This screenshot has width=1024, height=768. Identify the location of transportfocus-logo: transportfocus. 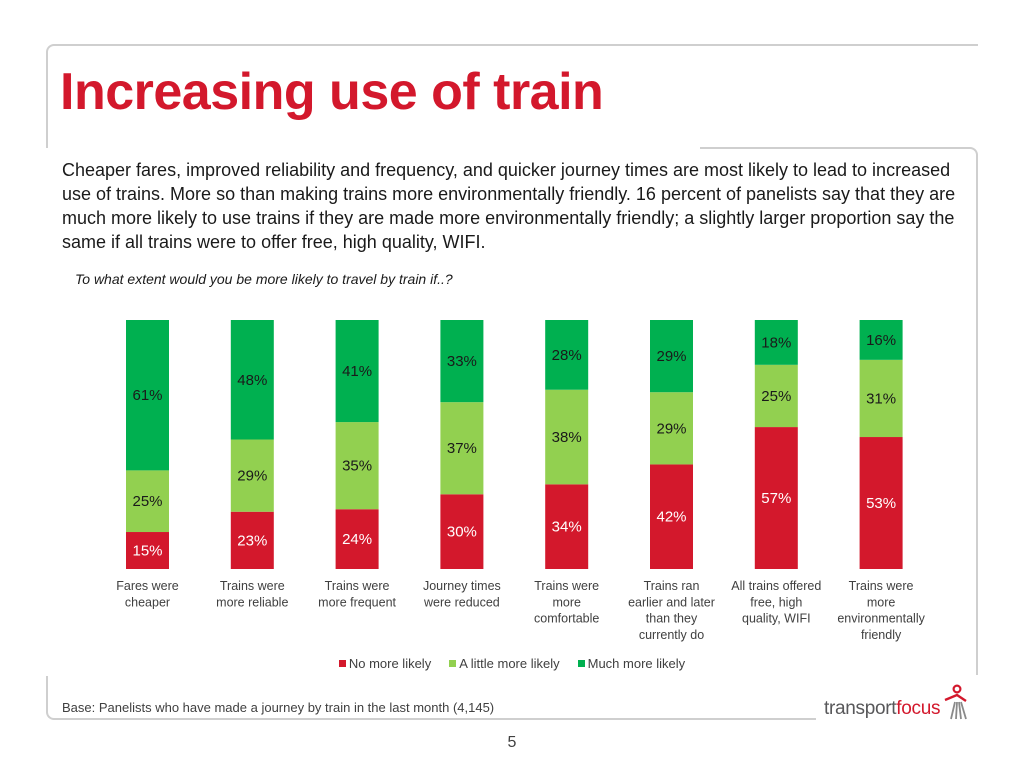
(896, 702).